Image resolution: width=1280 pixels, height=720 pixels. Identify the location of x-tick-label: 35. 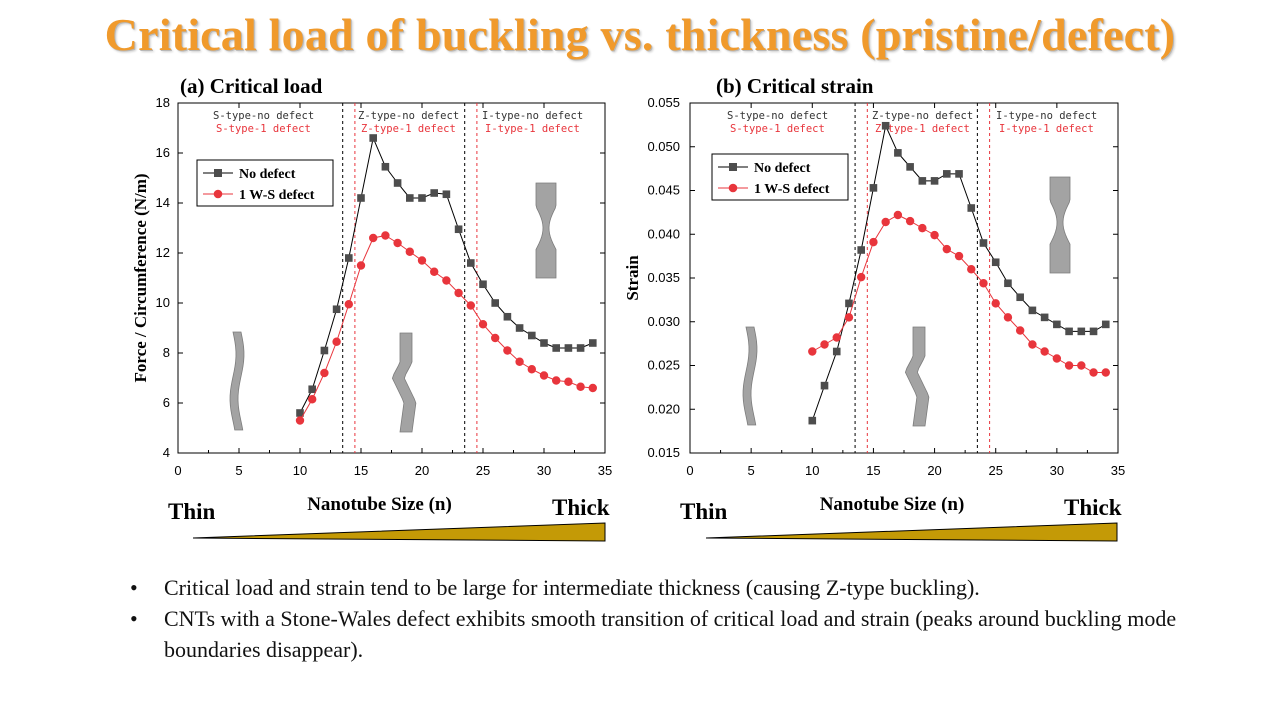
(1118, 470).